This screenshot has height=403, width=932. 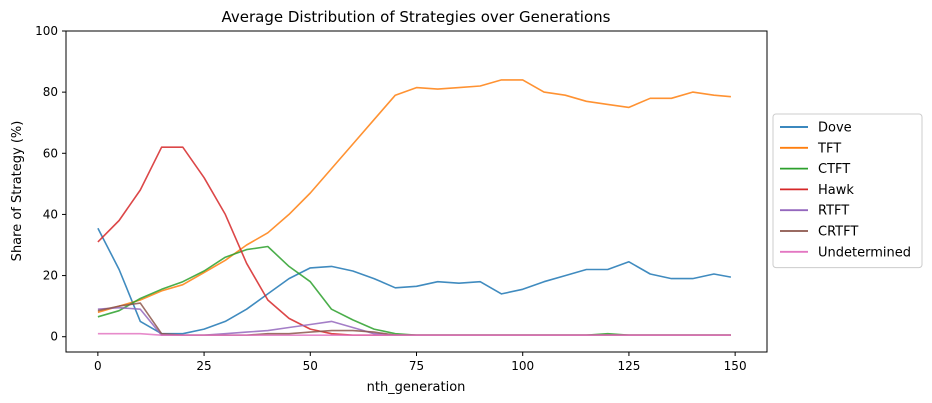 What do you see at coordinates (50, 92) in the screenshot?
I see `y-tick-label: 80` at bounding box center [50, 92].